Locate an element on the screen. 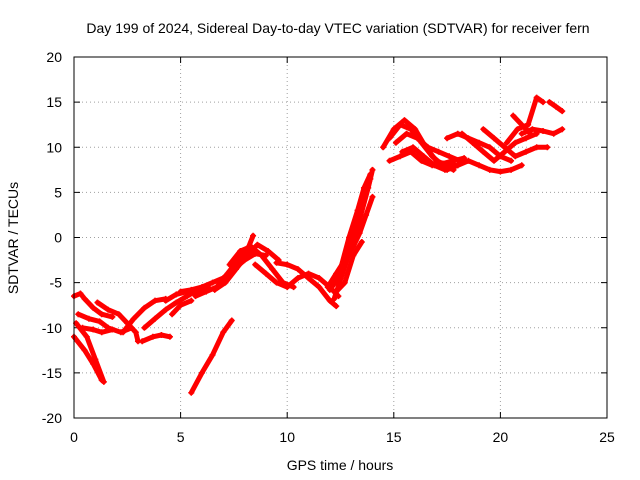 Image resolution: width=640 pixels, height=480 pixels. x-tick-label: 20 is located at coordinates (501, 437).